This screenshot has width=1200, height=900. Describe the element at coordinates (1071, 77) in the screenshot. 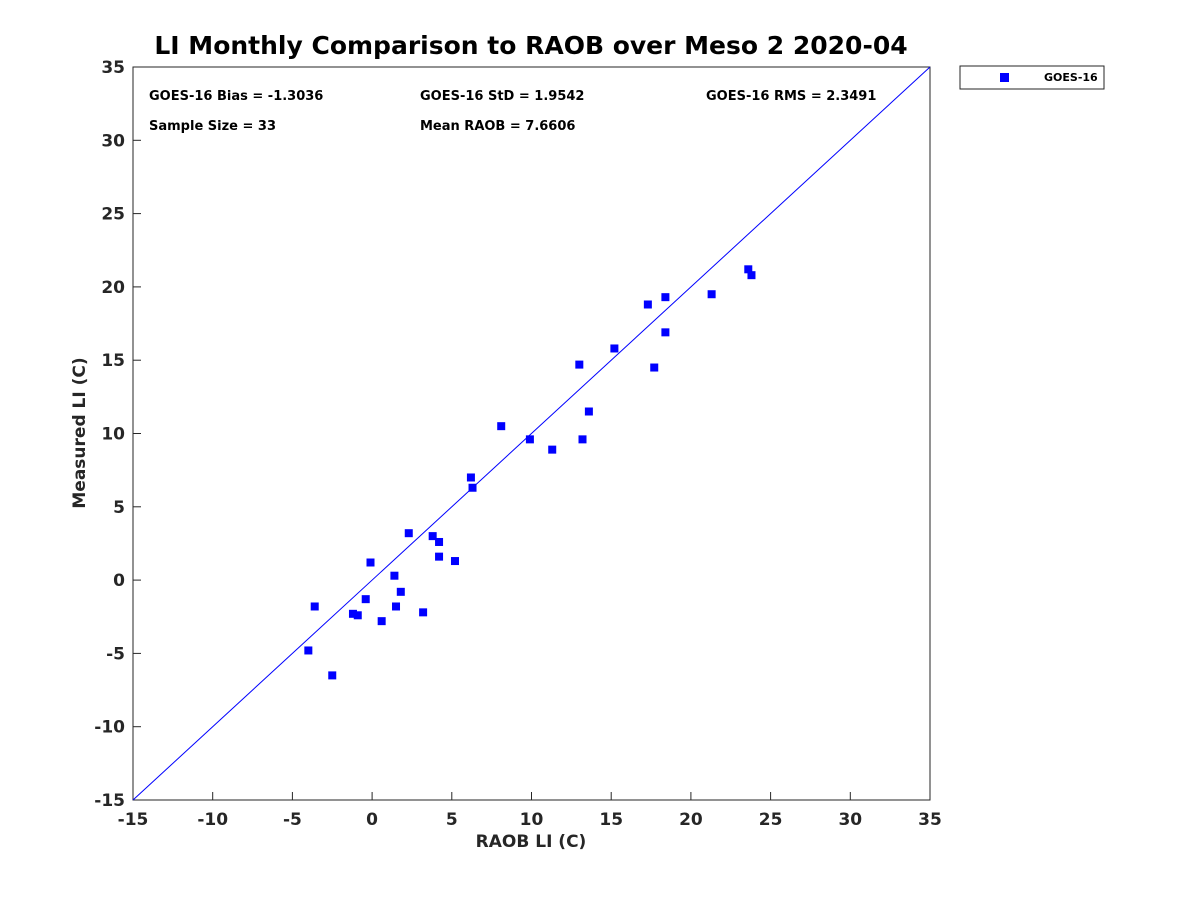

I see `legend-label-goes16: GOES-16` at that location.